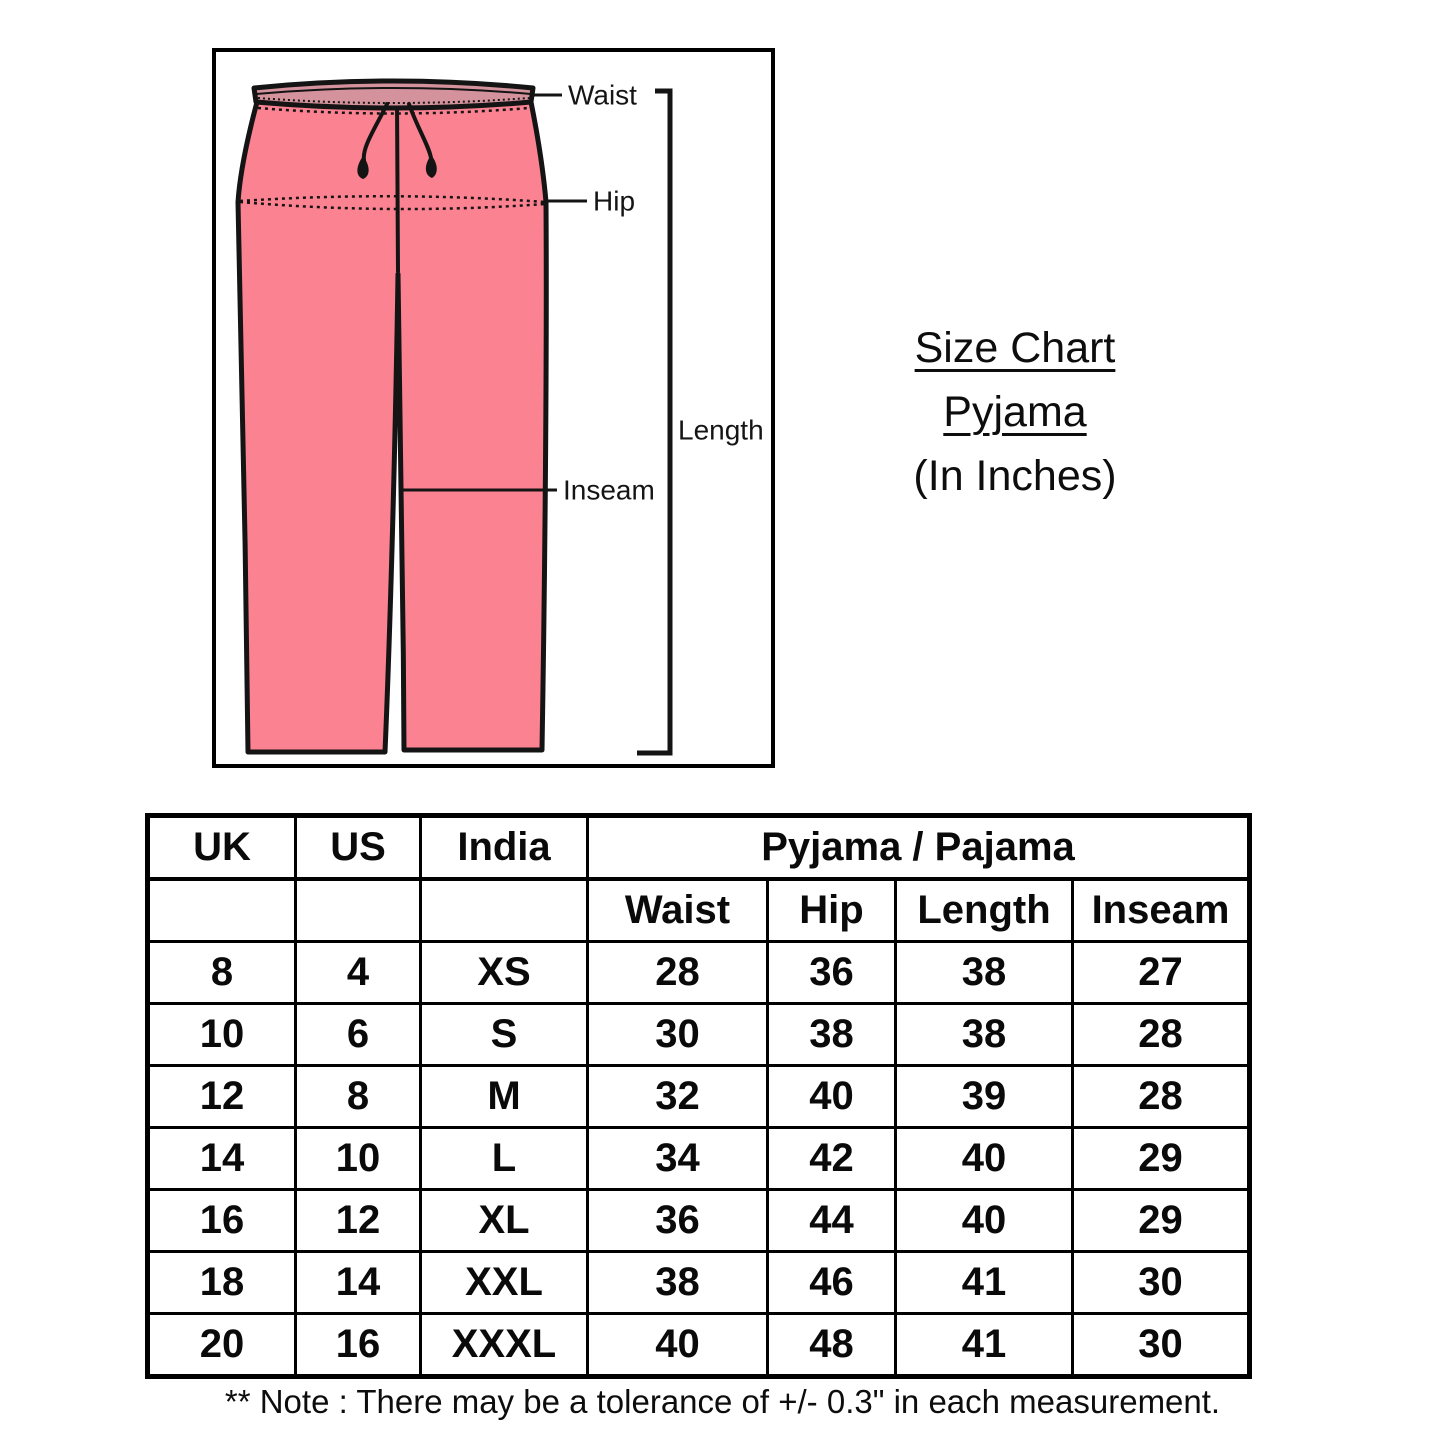 This screenshot has height=1445, width=1445. Describe the element at coordinates (504, 1158) in the screenshot. I see `table-cell: L` at that location.